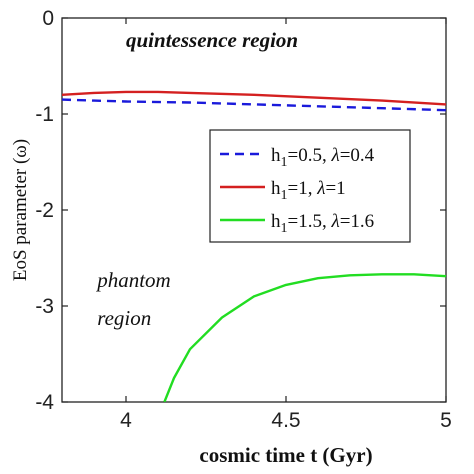 This screenshot has width=474, height=474. What do you see at coordinates (285, 420) in the screenshot?
I see `x-tick-label: 4.5` at bounding box center [285, 420].